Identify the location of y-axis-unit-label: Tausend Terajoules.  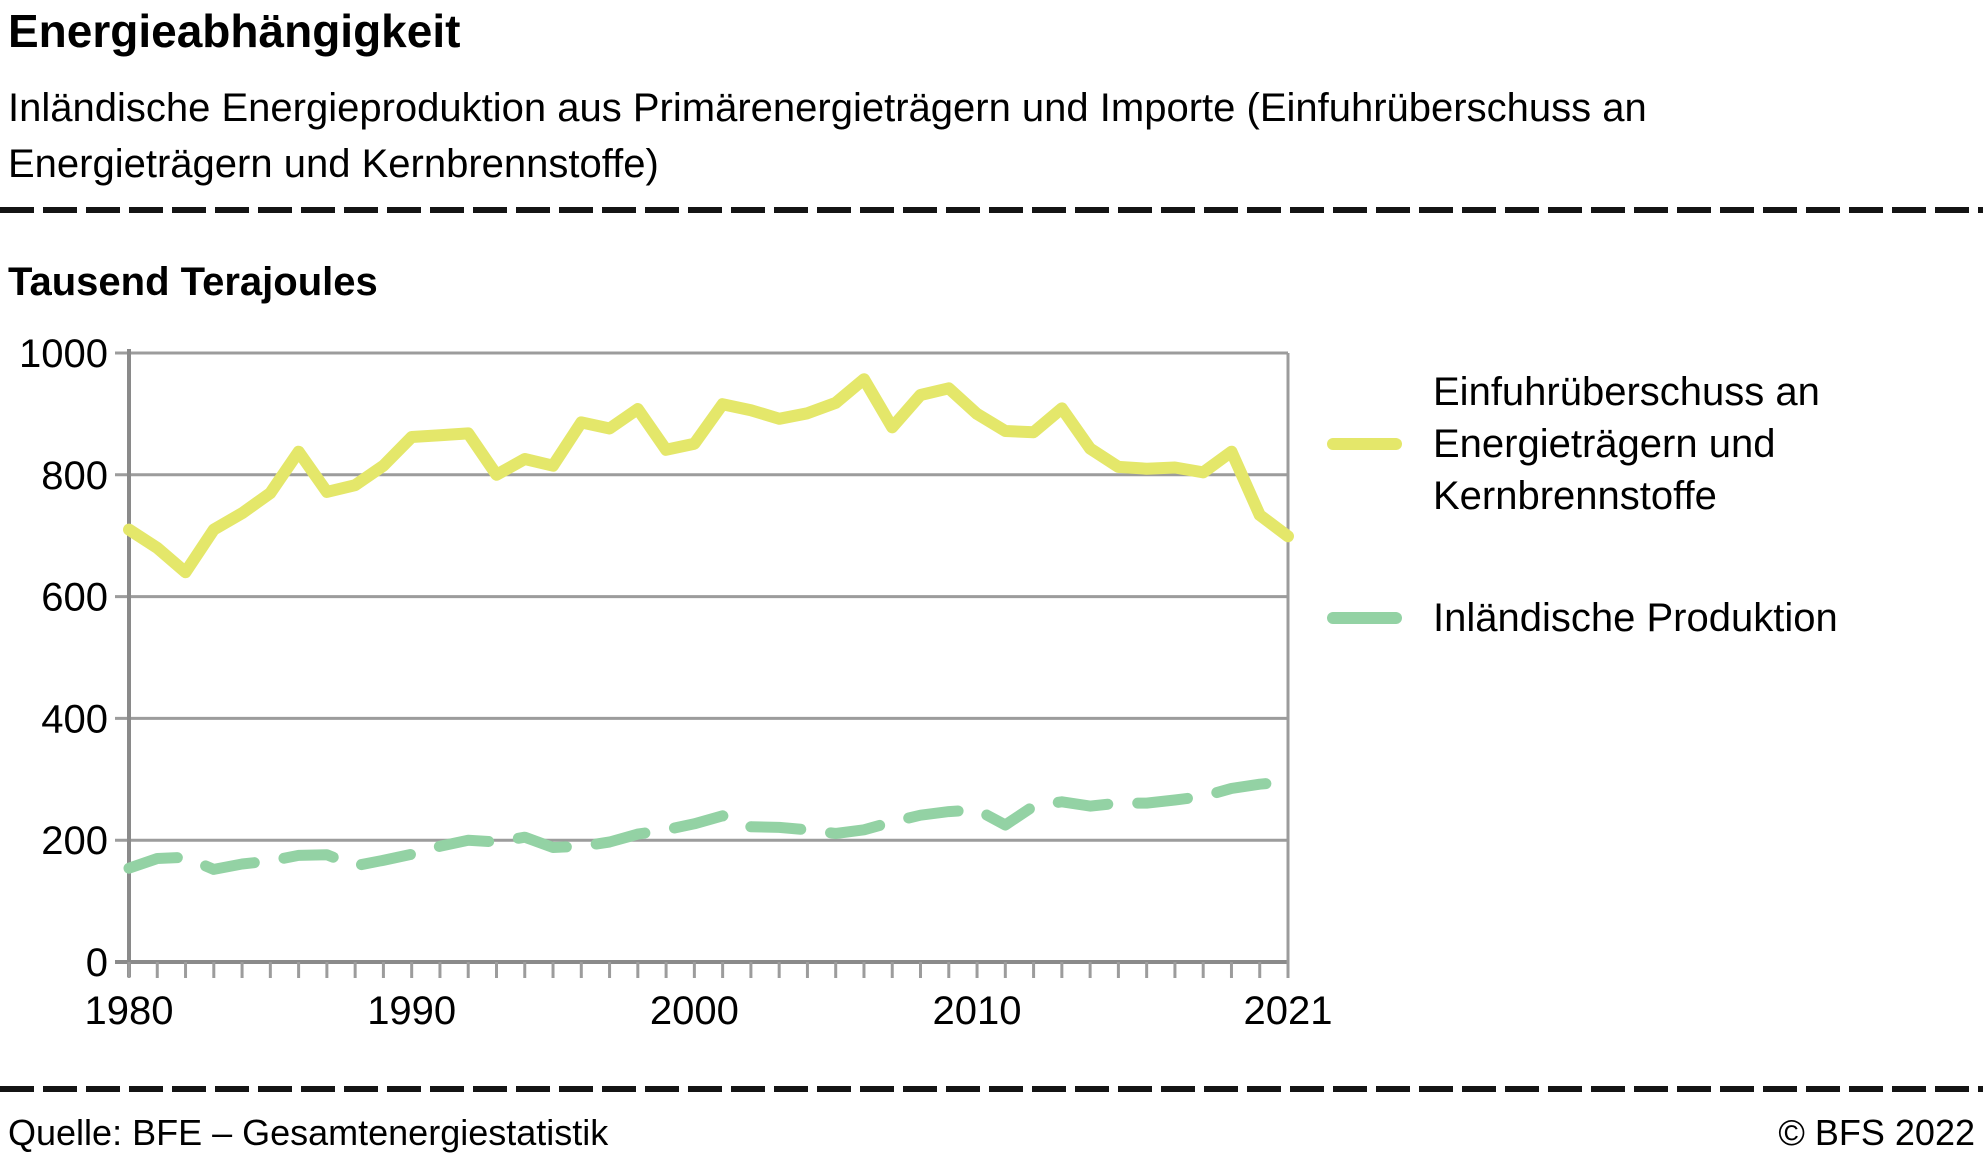
(193, 282).